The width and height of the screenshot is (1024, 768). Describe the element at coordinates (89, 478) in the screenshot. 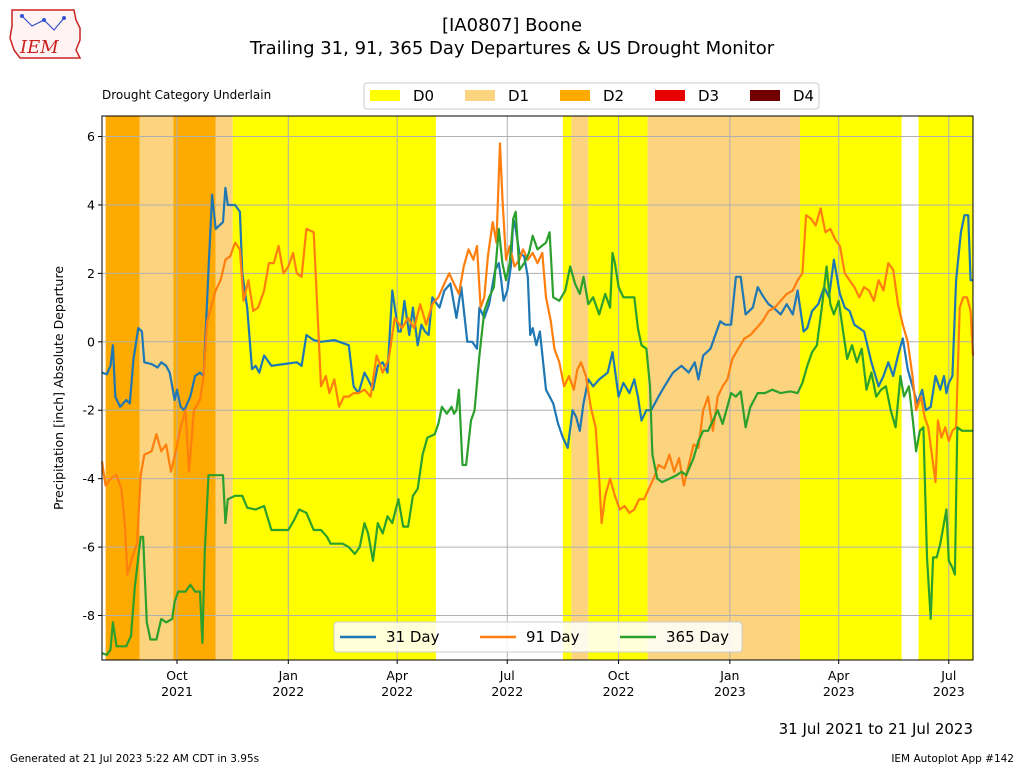

I see `y-tick-label: -4` at that location.